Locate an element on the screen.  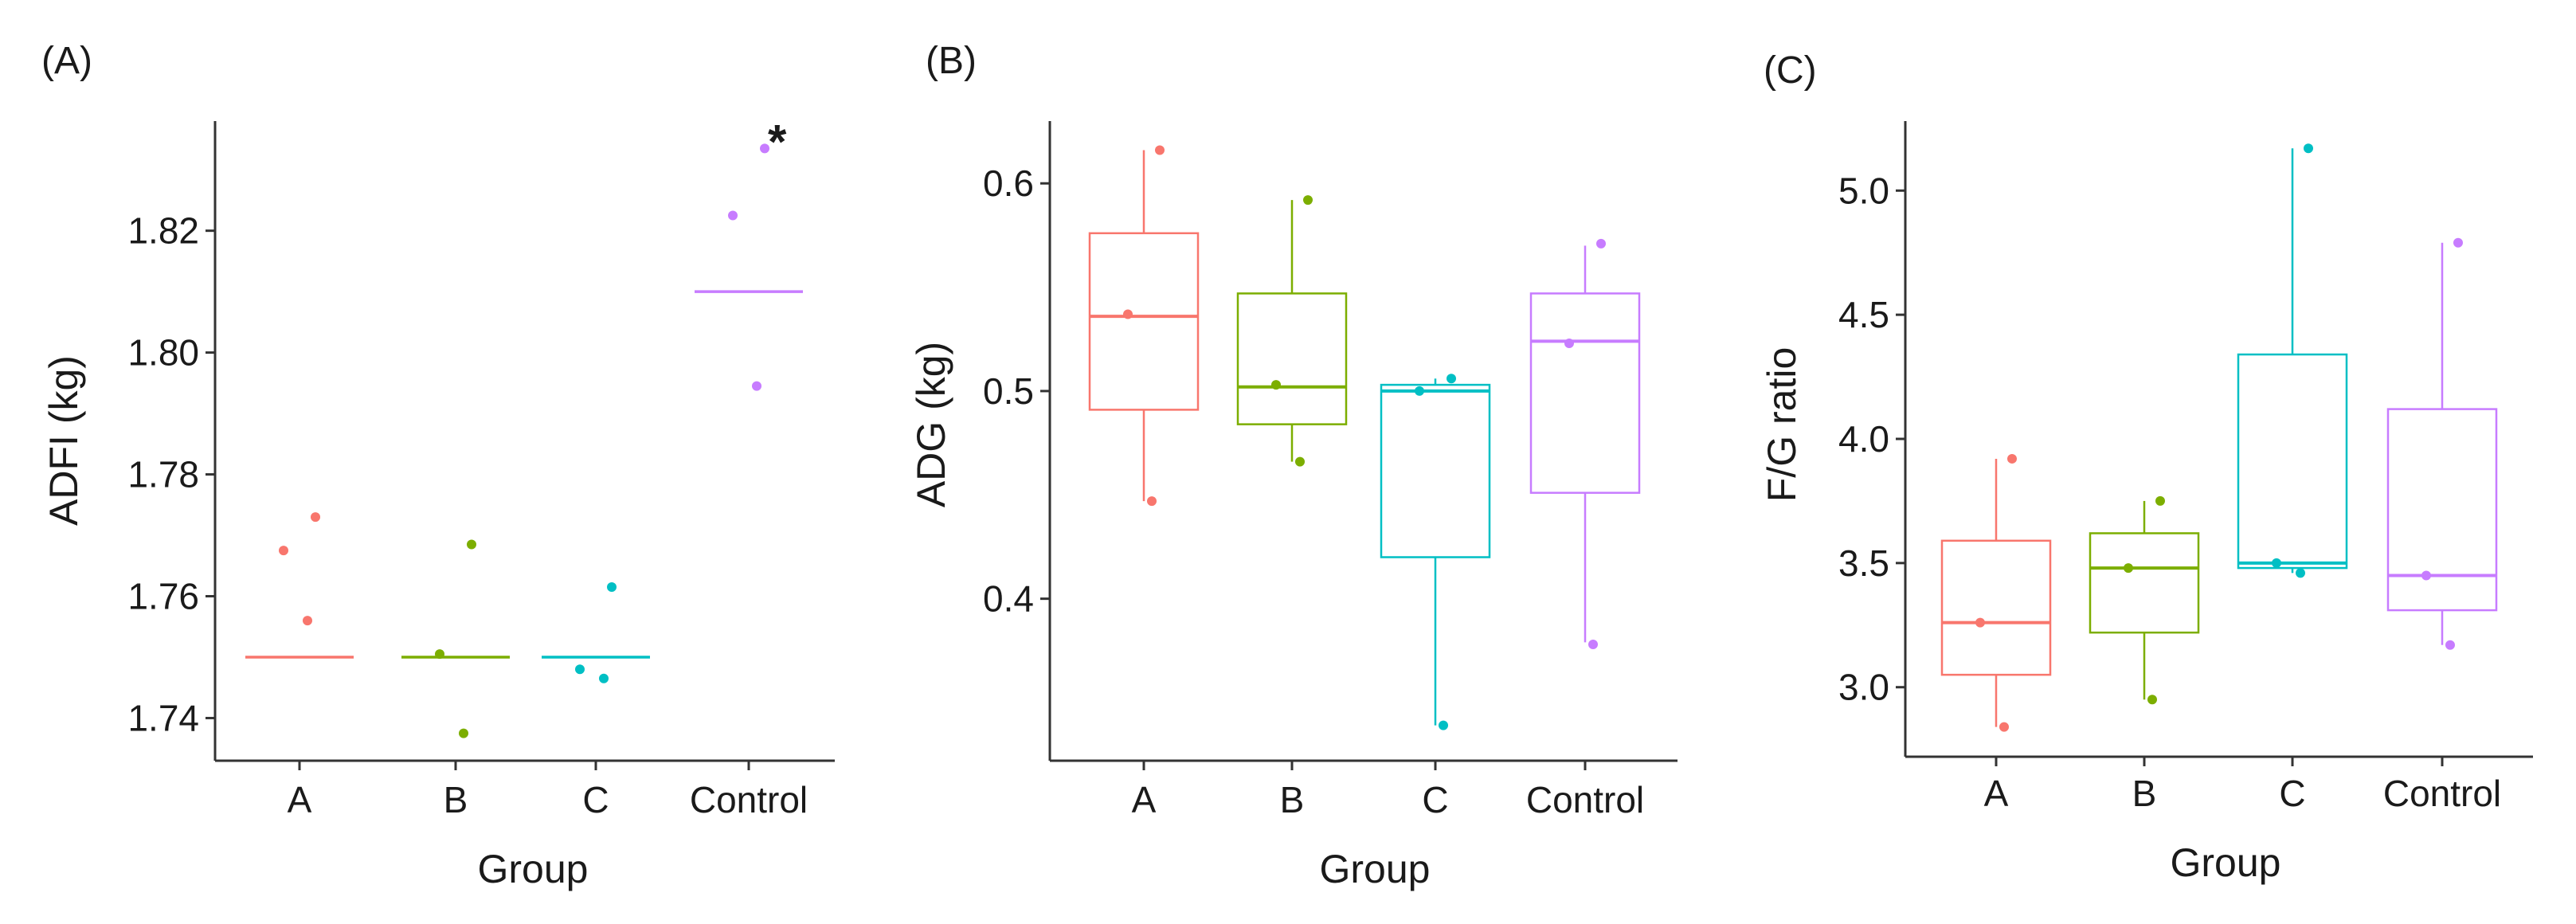
panel-c-x-label: Group is located at coordinates (2226, 863).